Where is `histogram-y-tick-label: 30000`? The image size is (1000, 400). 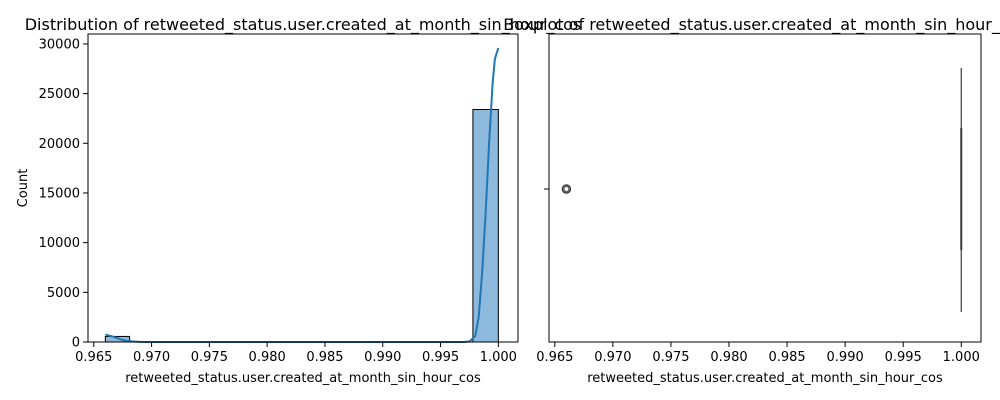
histogram-y-tick-label: 30000 is located at coordinates (59, 44).